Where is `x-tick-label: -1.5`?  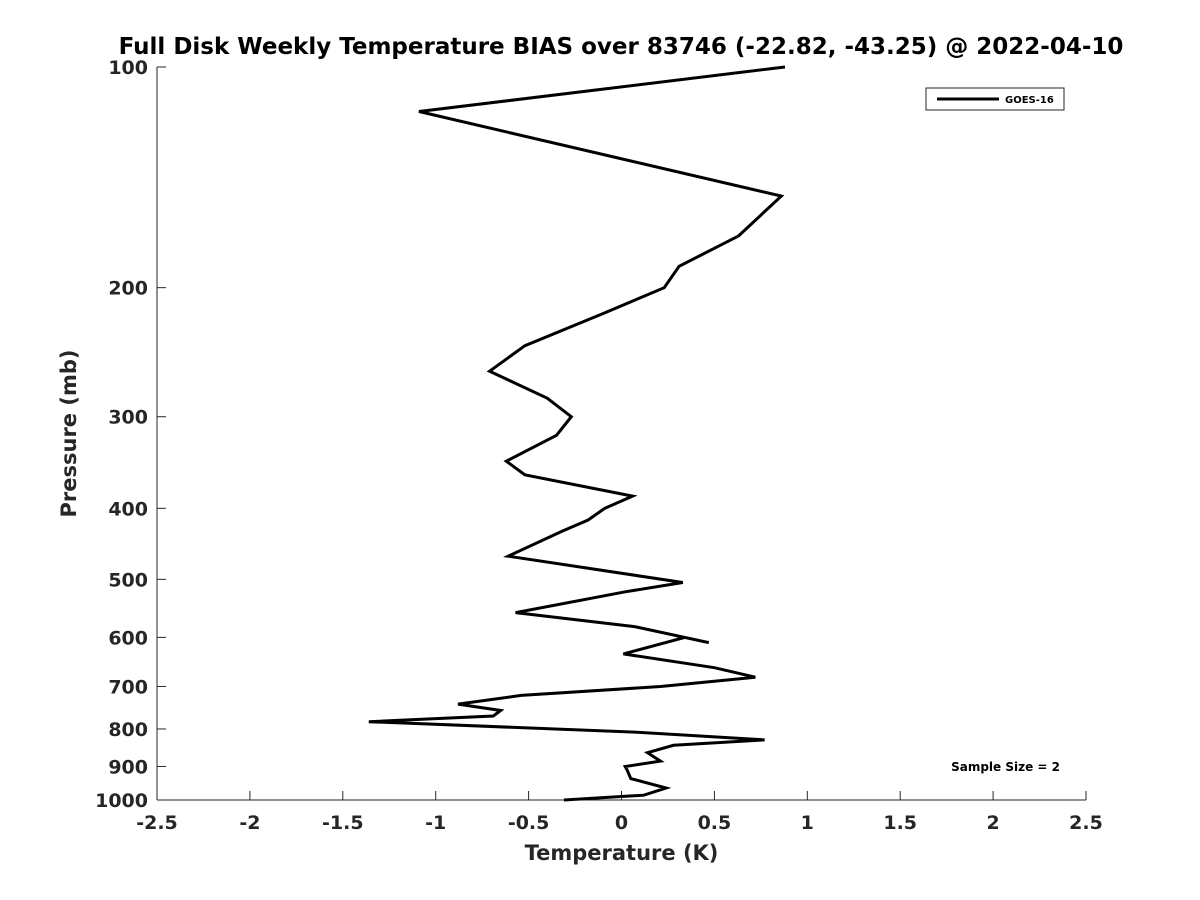
x-tick-label: -1.5 is located at coordinates (343, 823).